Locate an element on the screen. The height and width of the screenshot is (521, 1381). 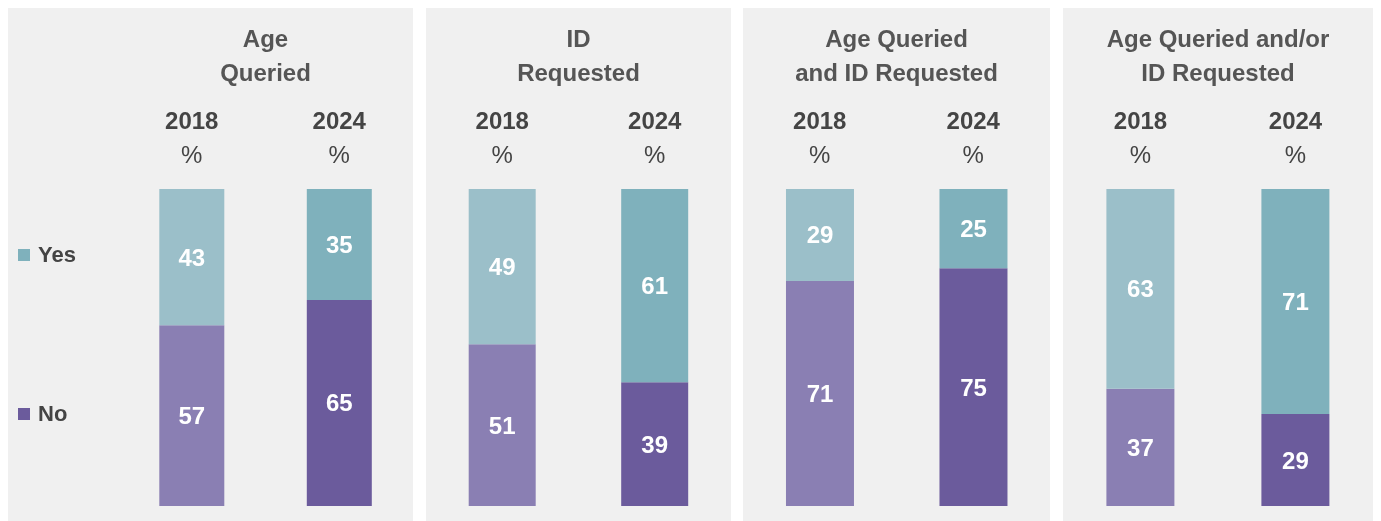
data-label: 51 is located at coordinates (502, 425).